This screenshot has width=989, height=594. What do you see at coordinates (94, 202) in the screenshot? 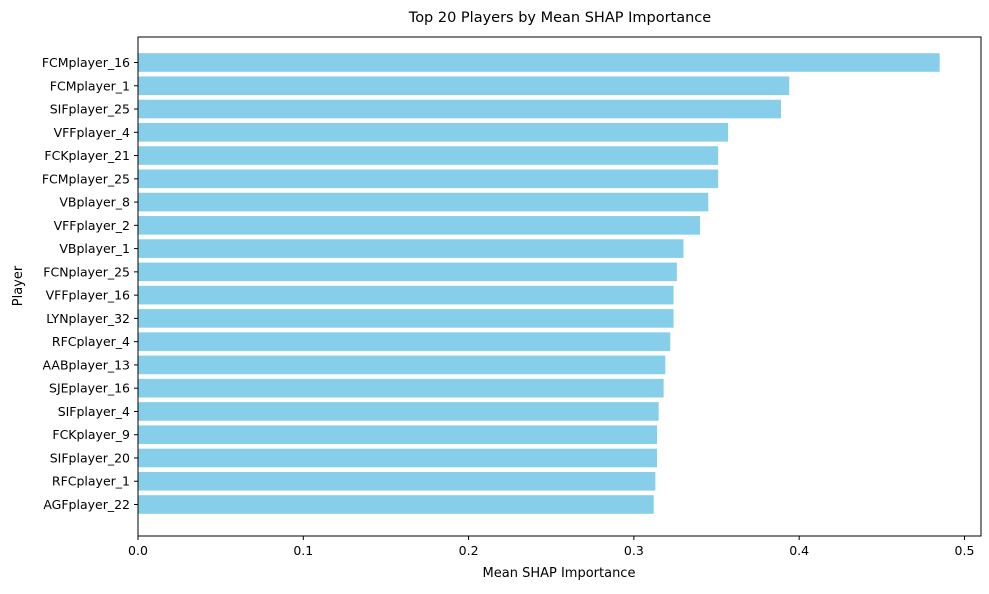
I see `y-tick-label: VBplayer_8` at bounding box center [94, 202].